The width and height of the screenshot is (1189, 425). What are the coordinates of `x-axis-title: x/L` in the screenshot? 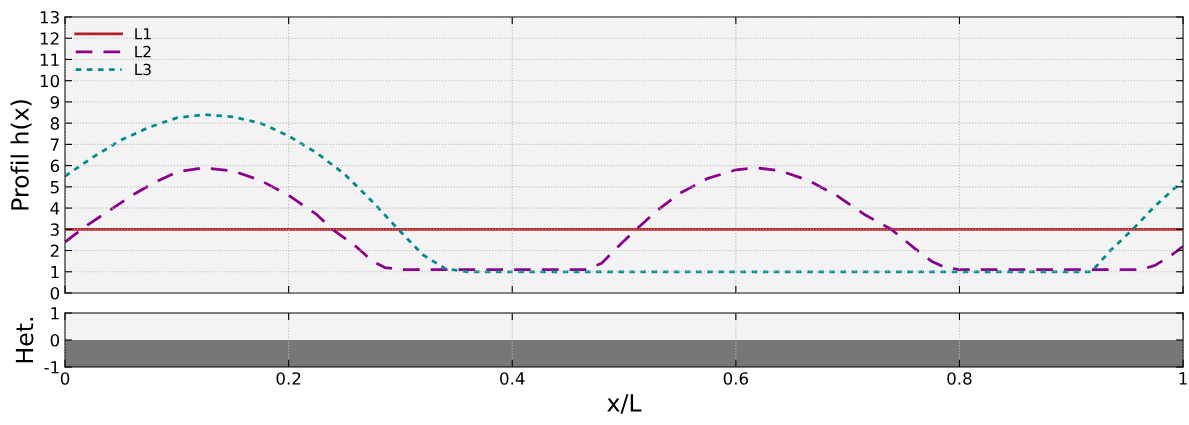 It's located at (624, 404).